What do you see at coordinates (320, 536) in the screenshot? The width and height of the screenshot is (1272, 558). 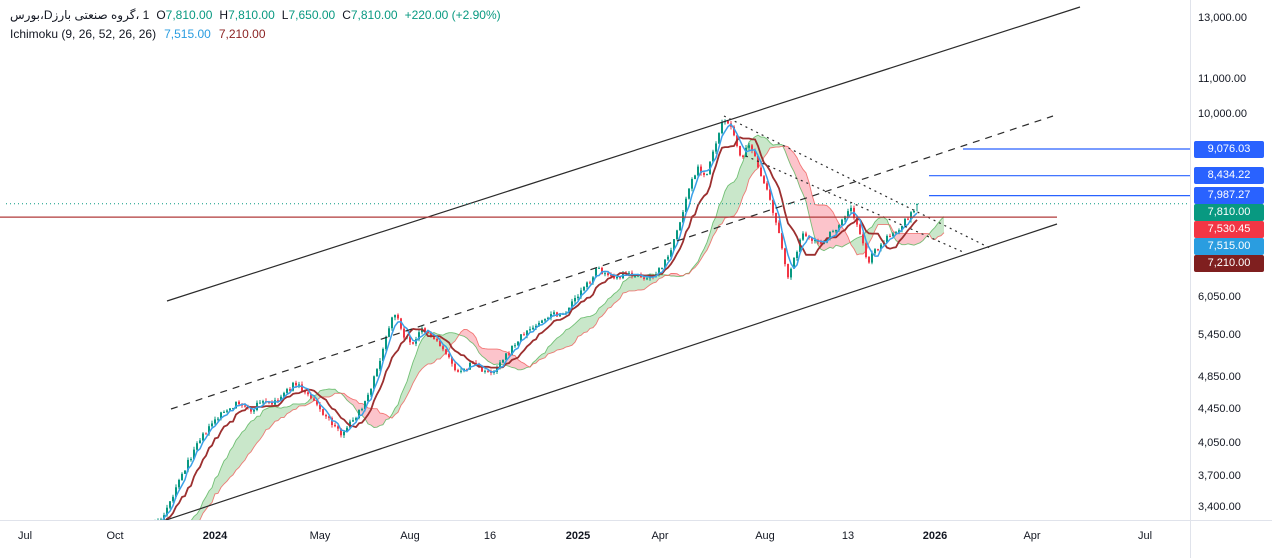 I see `time-axis-label: May` at bounding box center [320, 536].